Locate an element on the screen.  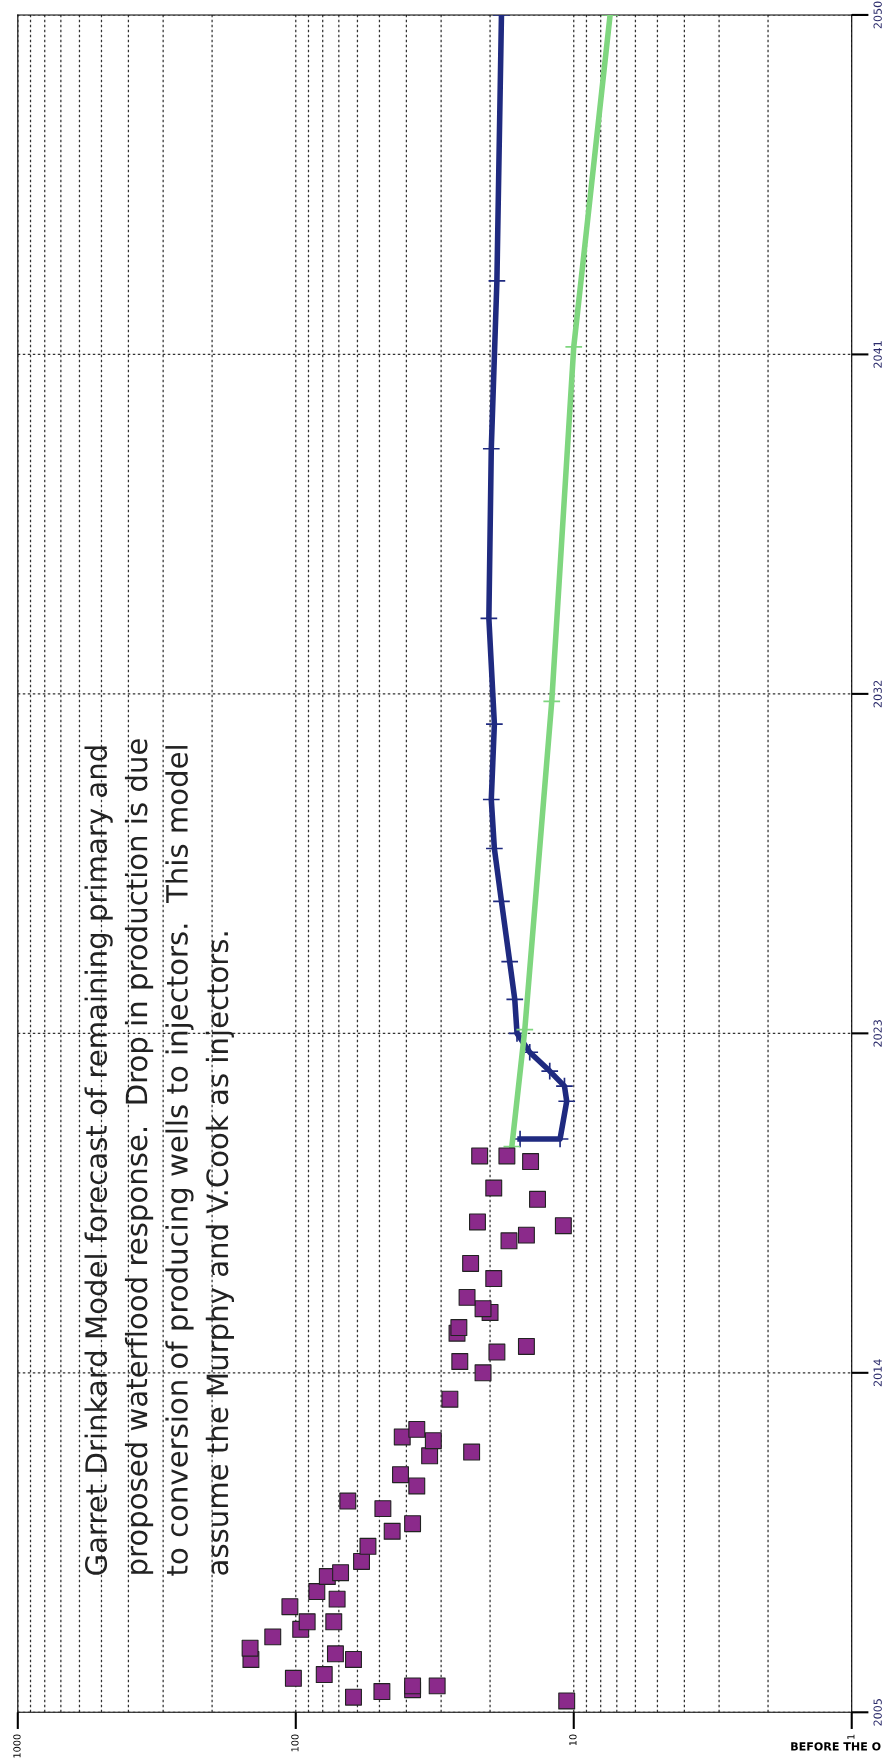
y-tick-label: 2023 is located at coordinates (877, 1033).